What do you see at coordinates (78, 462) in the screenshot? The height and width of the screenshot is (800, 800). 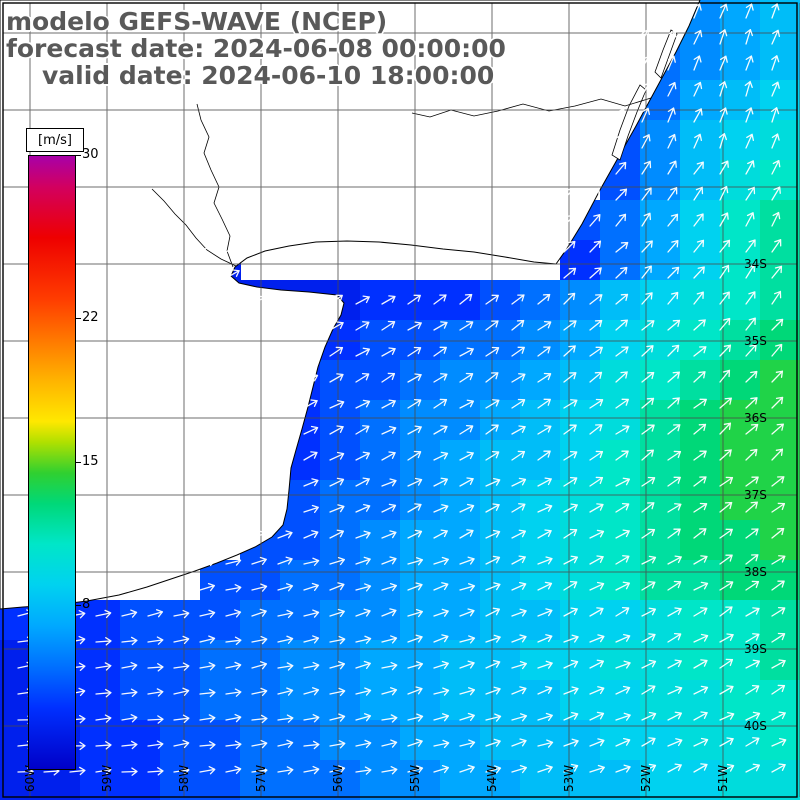 I see `colorbar-tick-mark` at bounding box center [78, 462].